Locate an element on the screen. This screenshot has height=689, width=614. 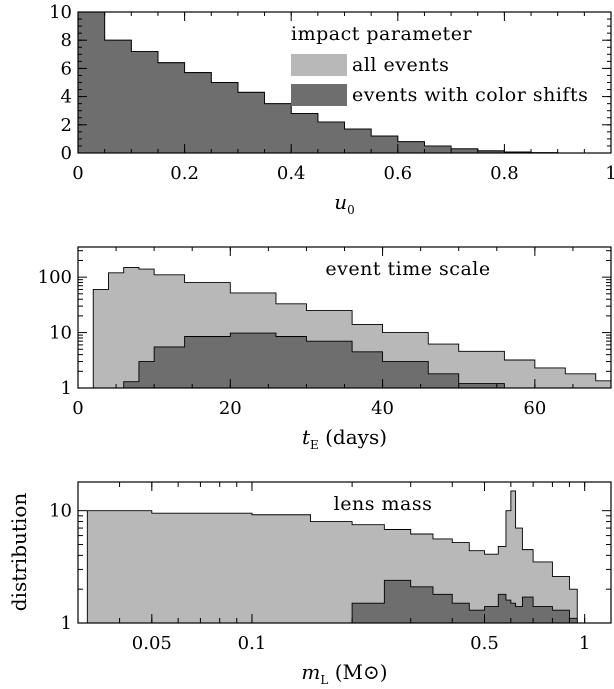
x-tick-label: 0.5 is located at coordinates (484, 643).